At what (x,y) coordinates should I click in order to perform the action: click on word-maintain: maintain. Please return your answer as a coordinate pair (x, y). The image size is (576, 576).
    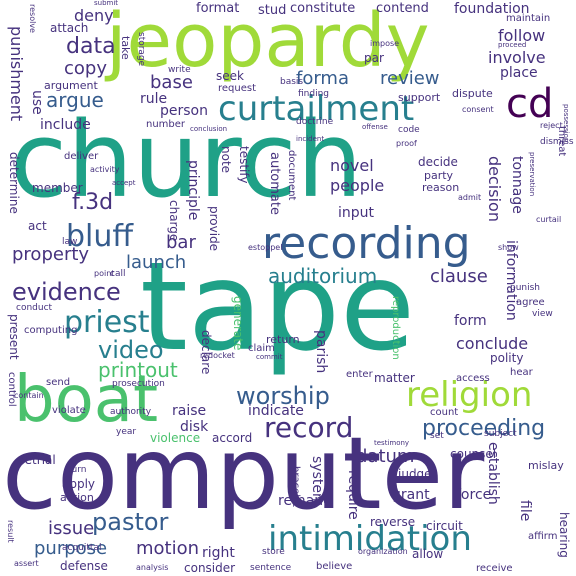
    Looking at the image, I should click on (528, 18).